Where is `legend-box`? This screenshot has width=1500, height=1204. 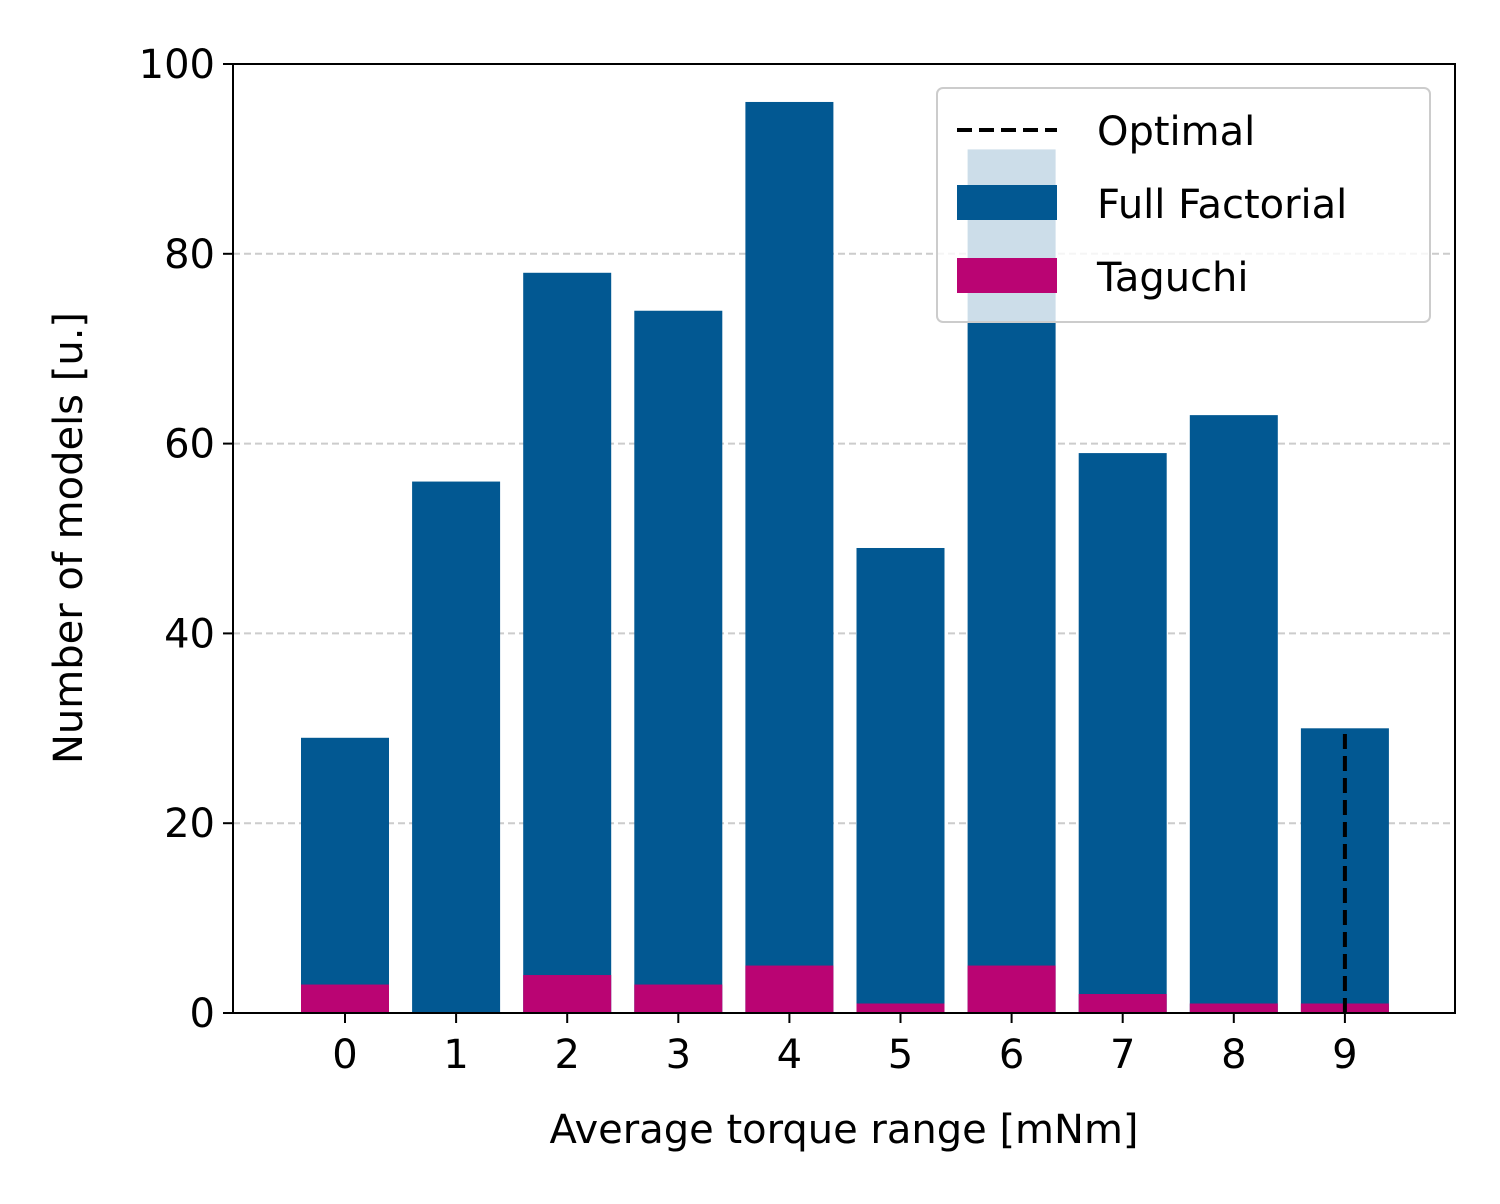 legend-box is located at coordinates (1183, 205).